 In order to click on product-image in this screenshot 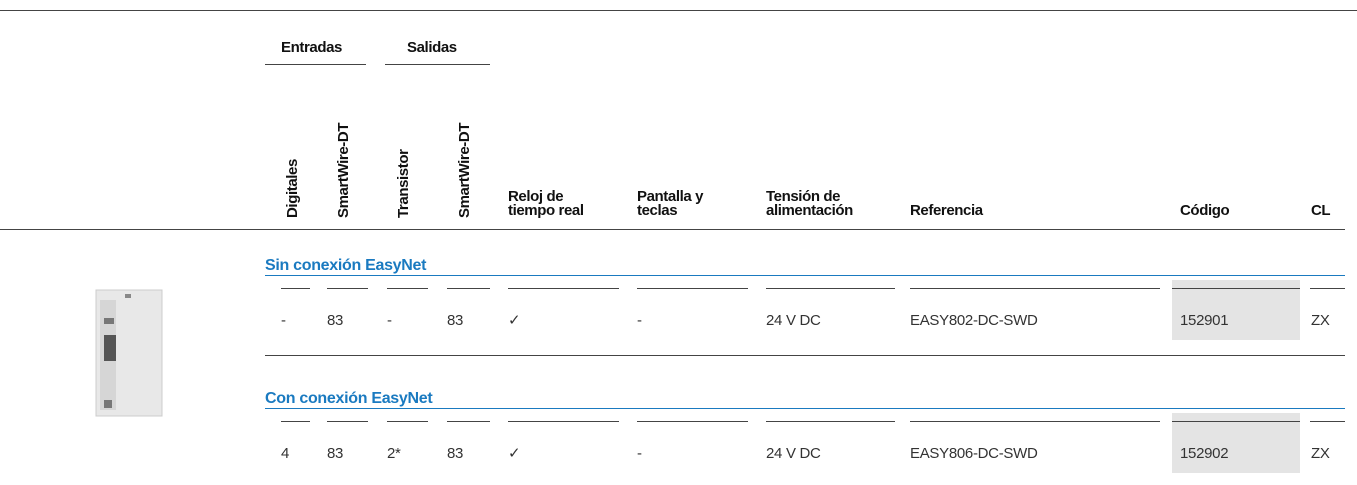, I will do `click(129, 353)`.